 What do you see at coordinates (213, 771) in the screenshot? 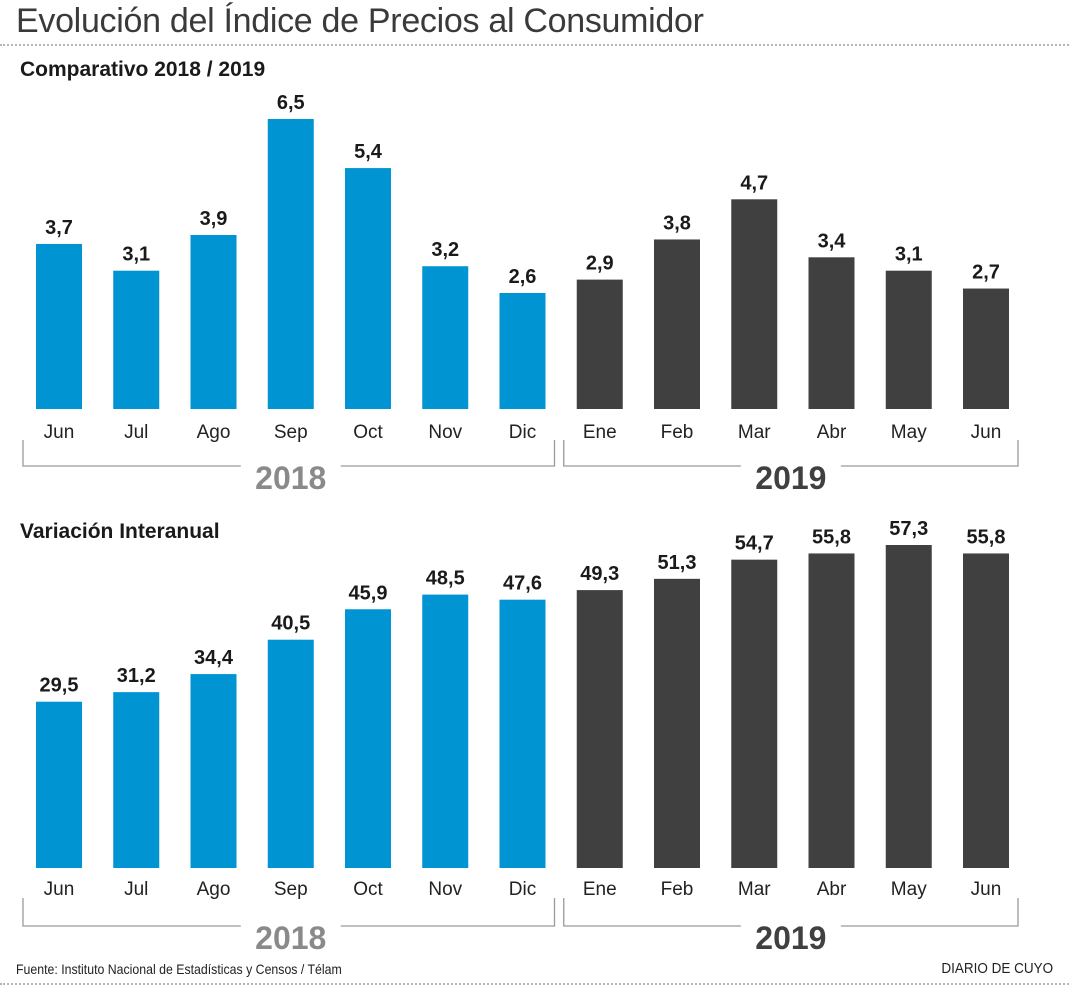
I see `bar-2-ago-2018` at bounding box center [213, 771].